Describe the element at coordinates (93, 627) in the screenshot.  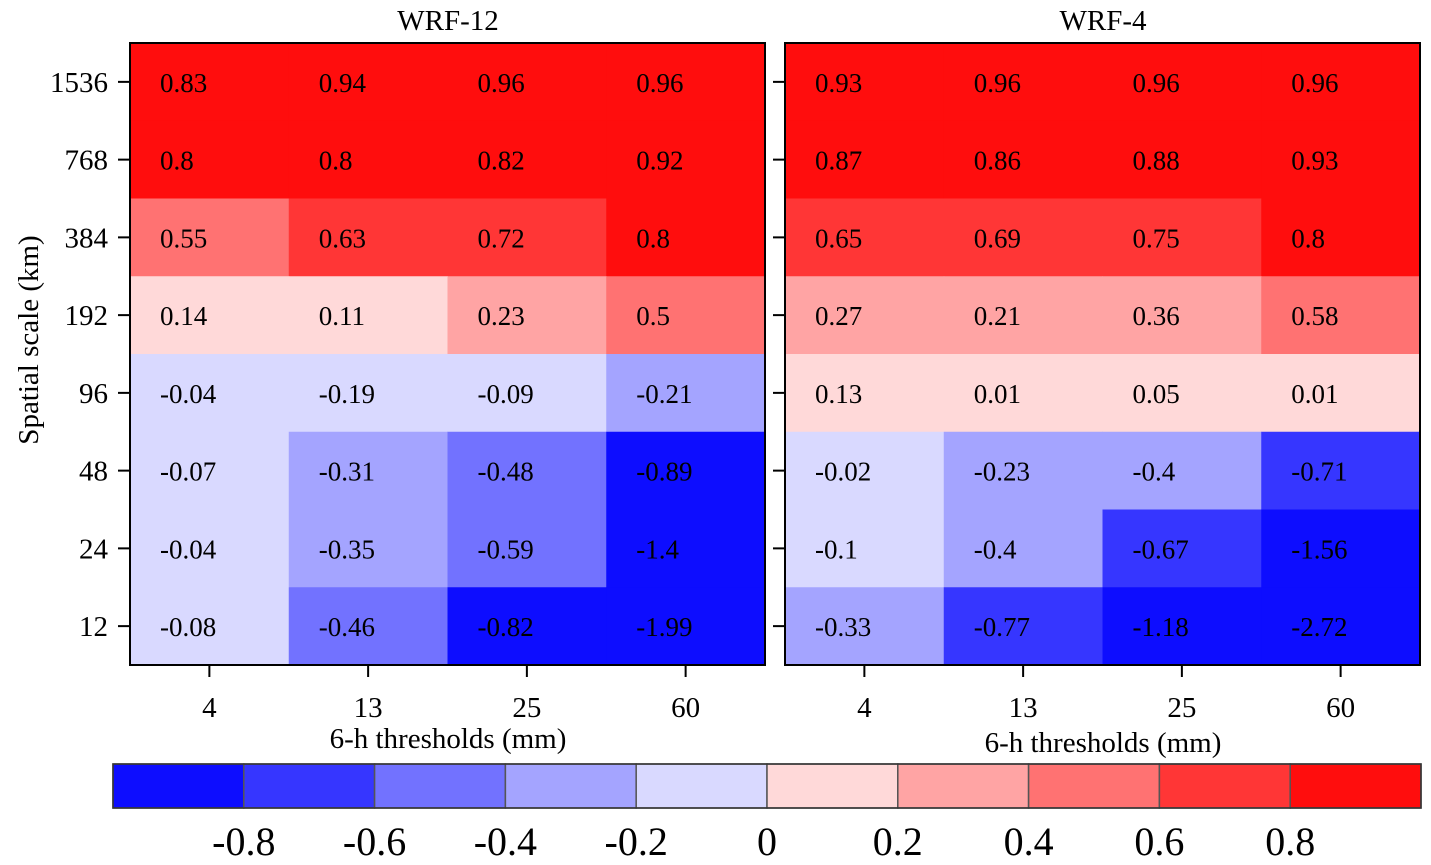
I see `y-tick-label: 12` at that location.